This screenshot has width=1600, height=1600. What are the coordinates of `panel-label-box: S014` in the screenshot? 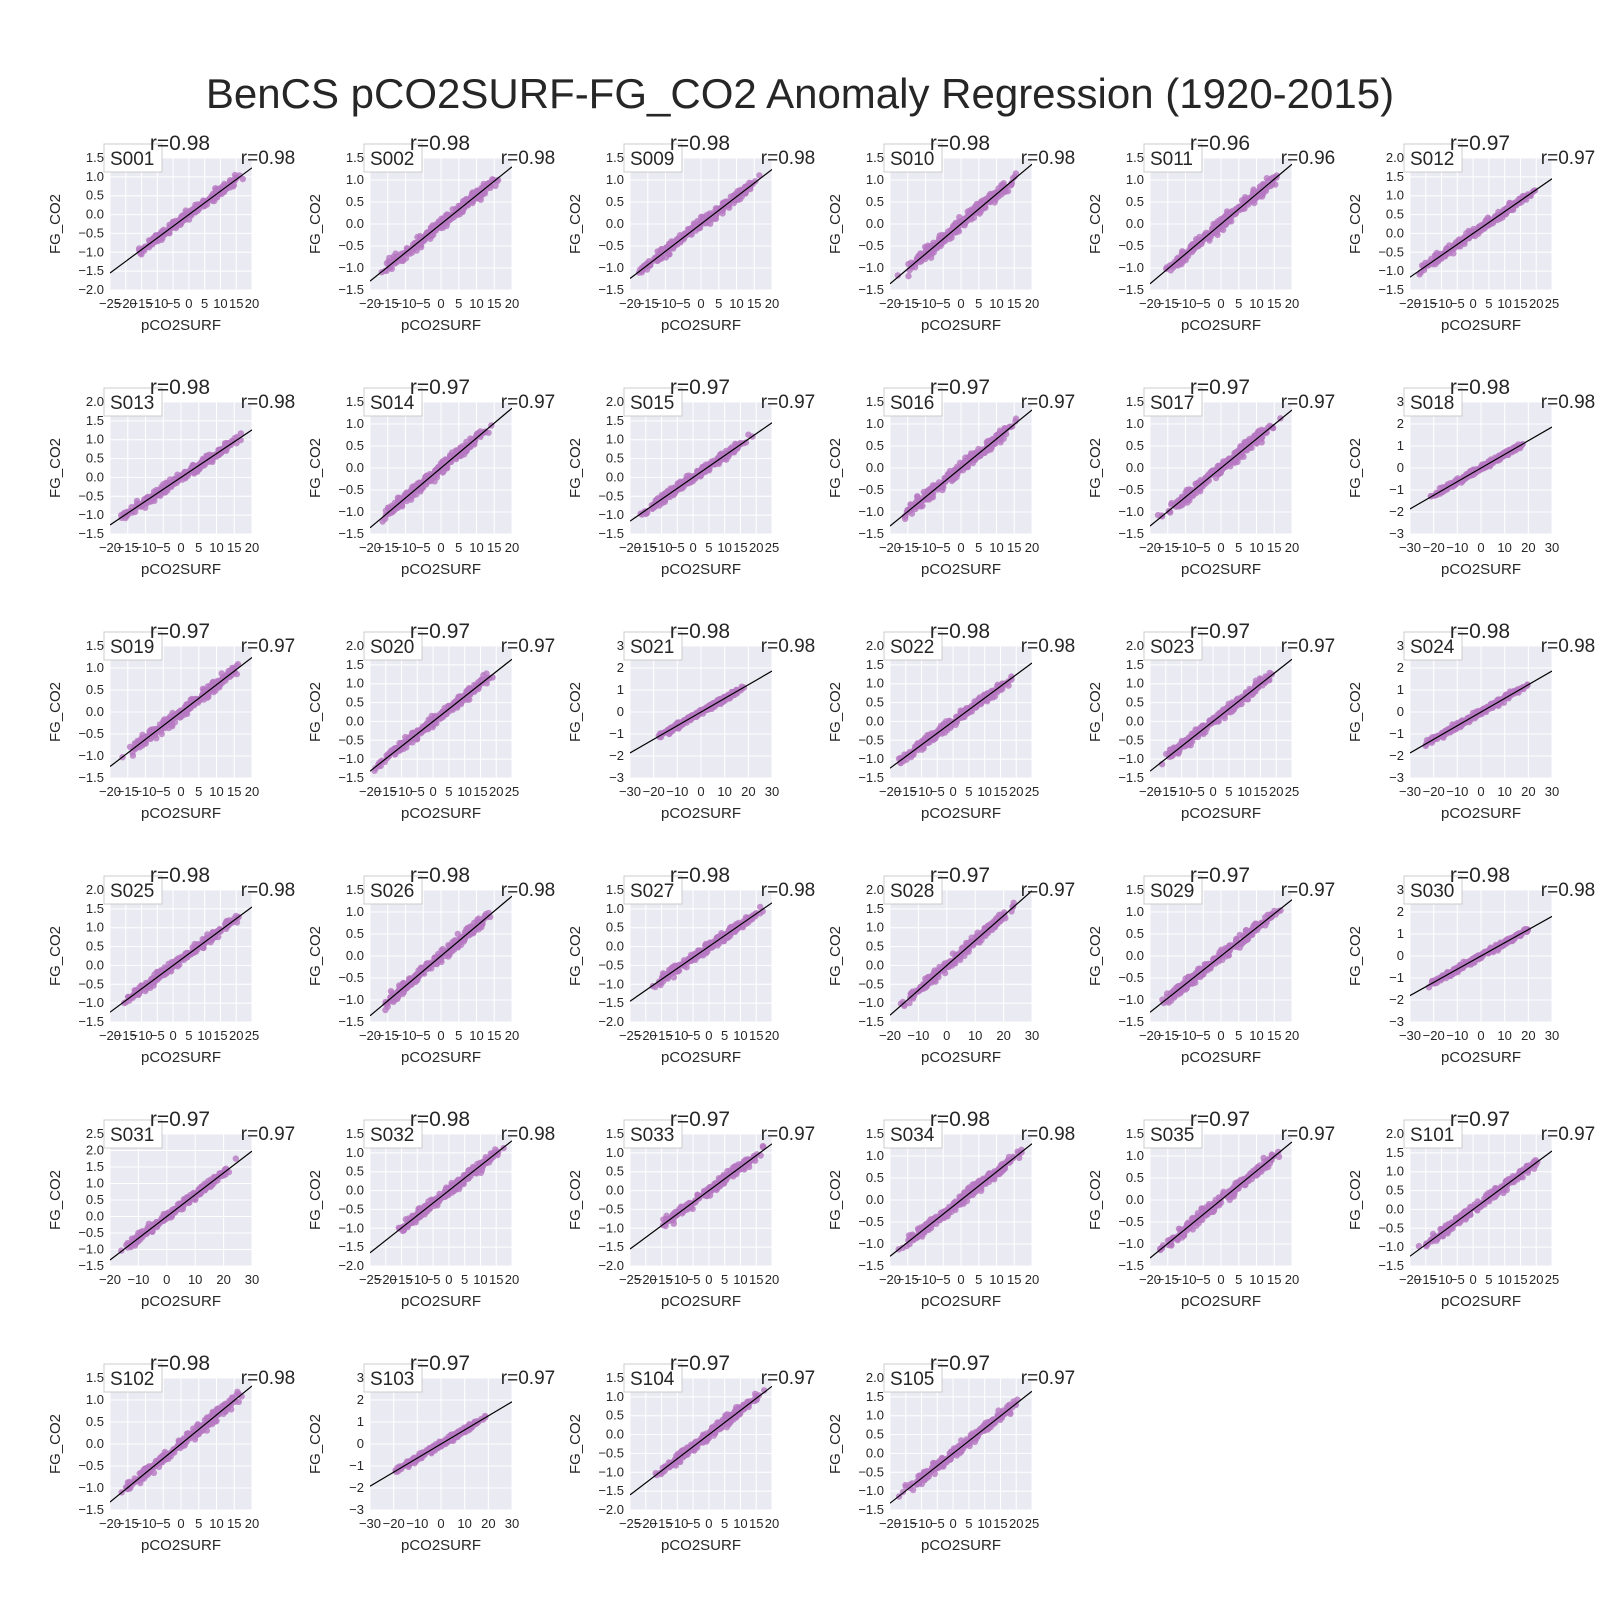 It's located at (393, 402).